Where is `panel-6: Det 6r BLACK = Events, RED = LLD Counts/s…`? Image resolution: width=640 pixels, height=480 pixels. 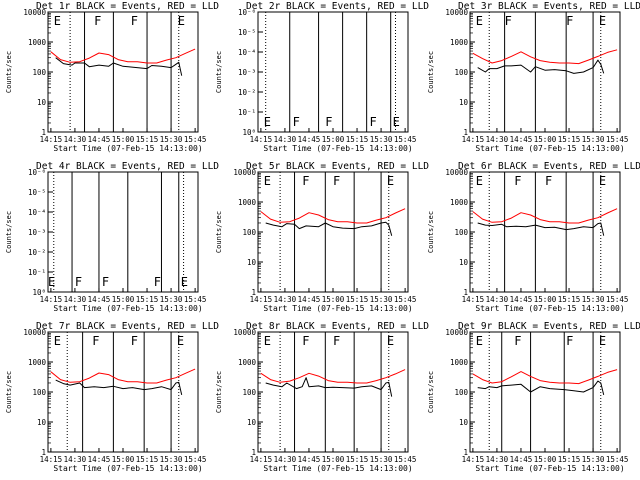
panel-6: Det 6r BLACK = Events, RED = LLD Counts/s… is located at coordinates (533, 237).